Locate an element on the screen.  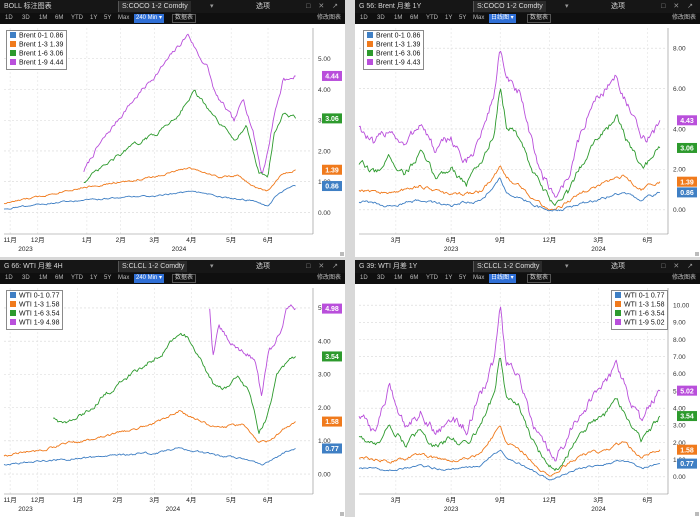
legend-entry: WTI 1-9 5.02 is located at coordinates (639, 323).